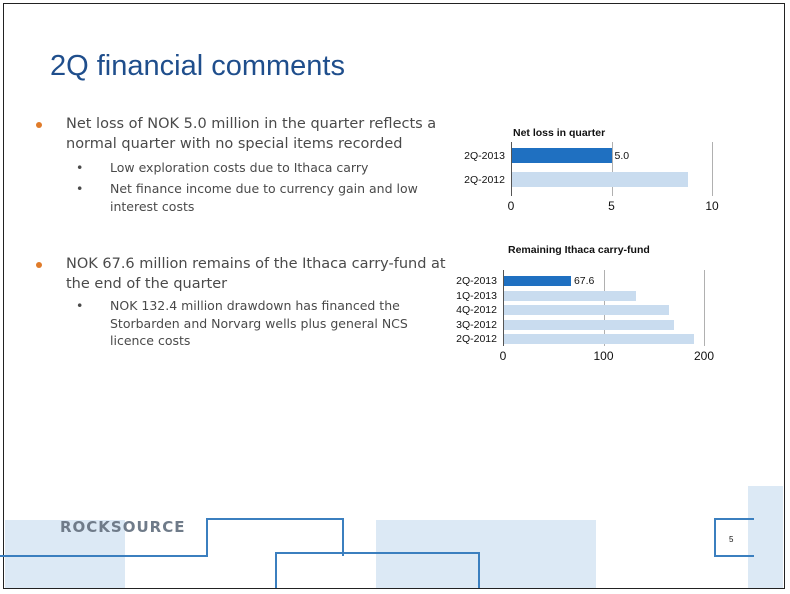 This screenshot has width=790, height=594. Describe the element at coordinates (712, 206) in the screenshot. I see `tick-label: 10` at that location.